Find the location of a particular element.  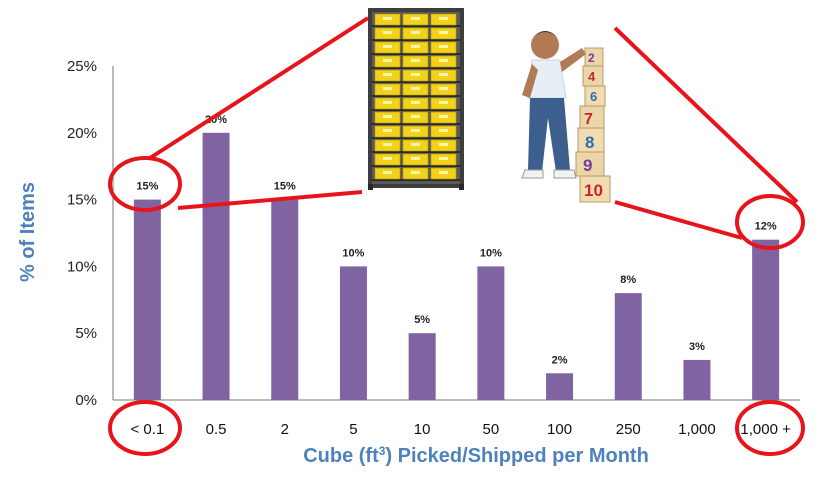

highlight-circle-first-label is located at coordinates (145, 184).